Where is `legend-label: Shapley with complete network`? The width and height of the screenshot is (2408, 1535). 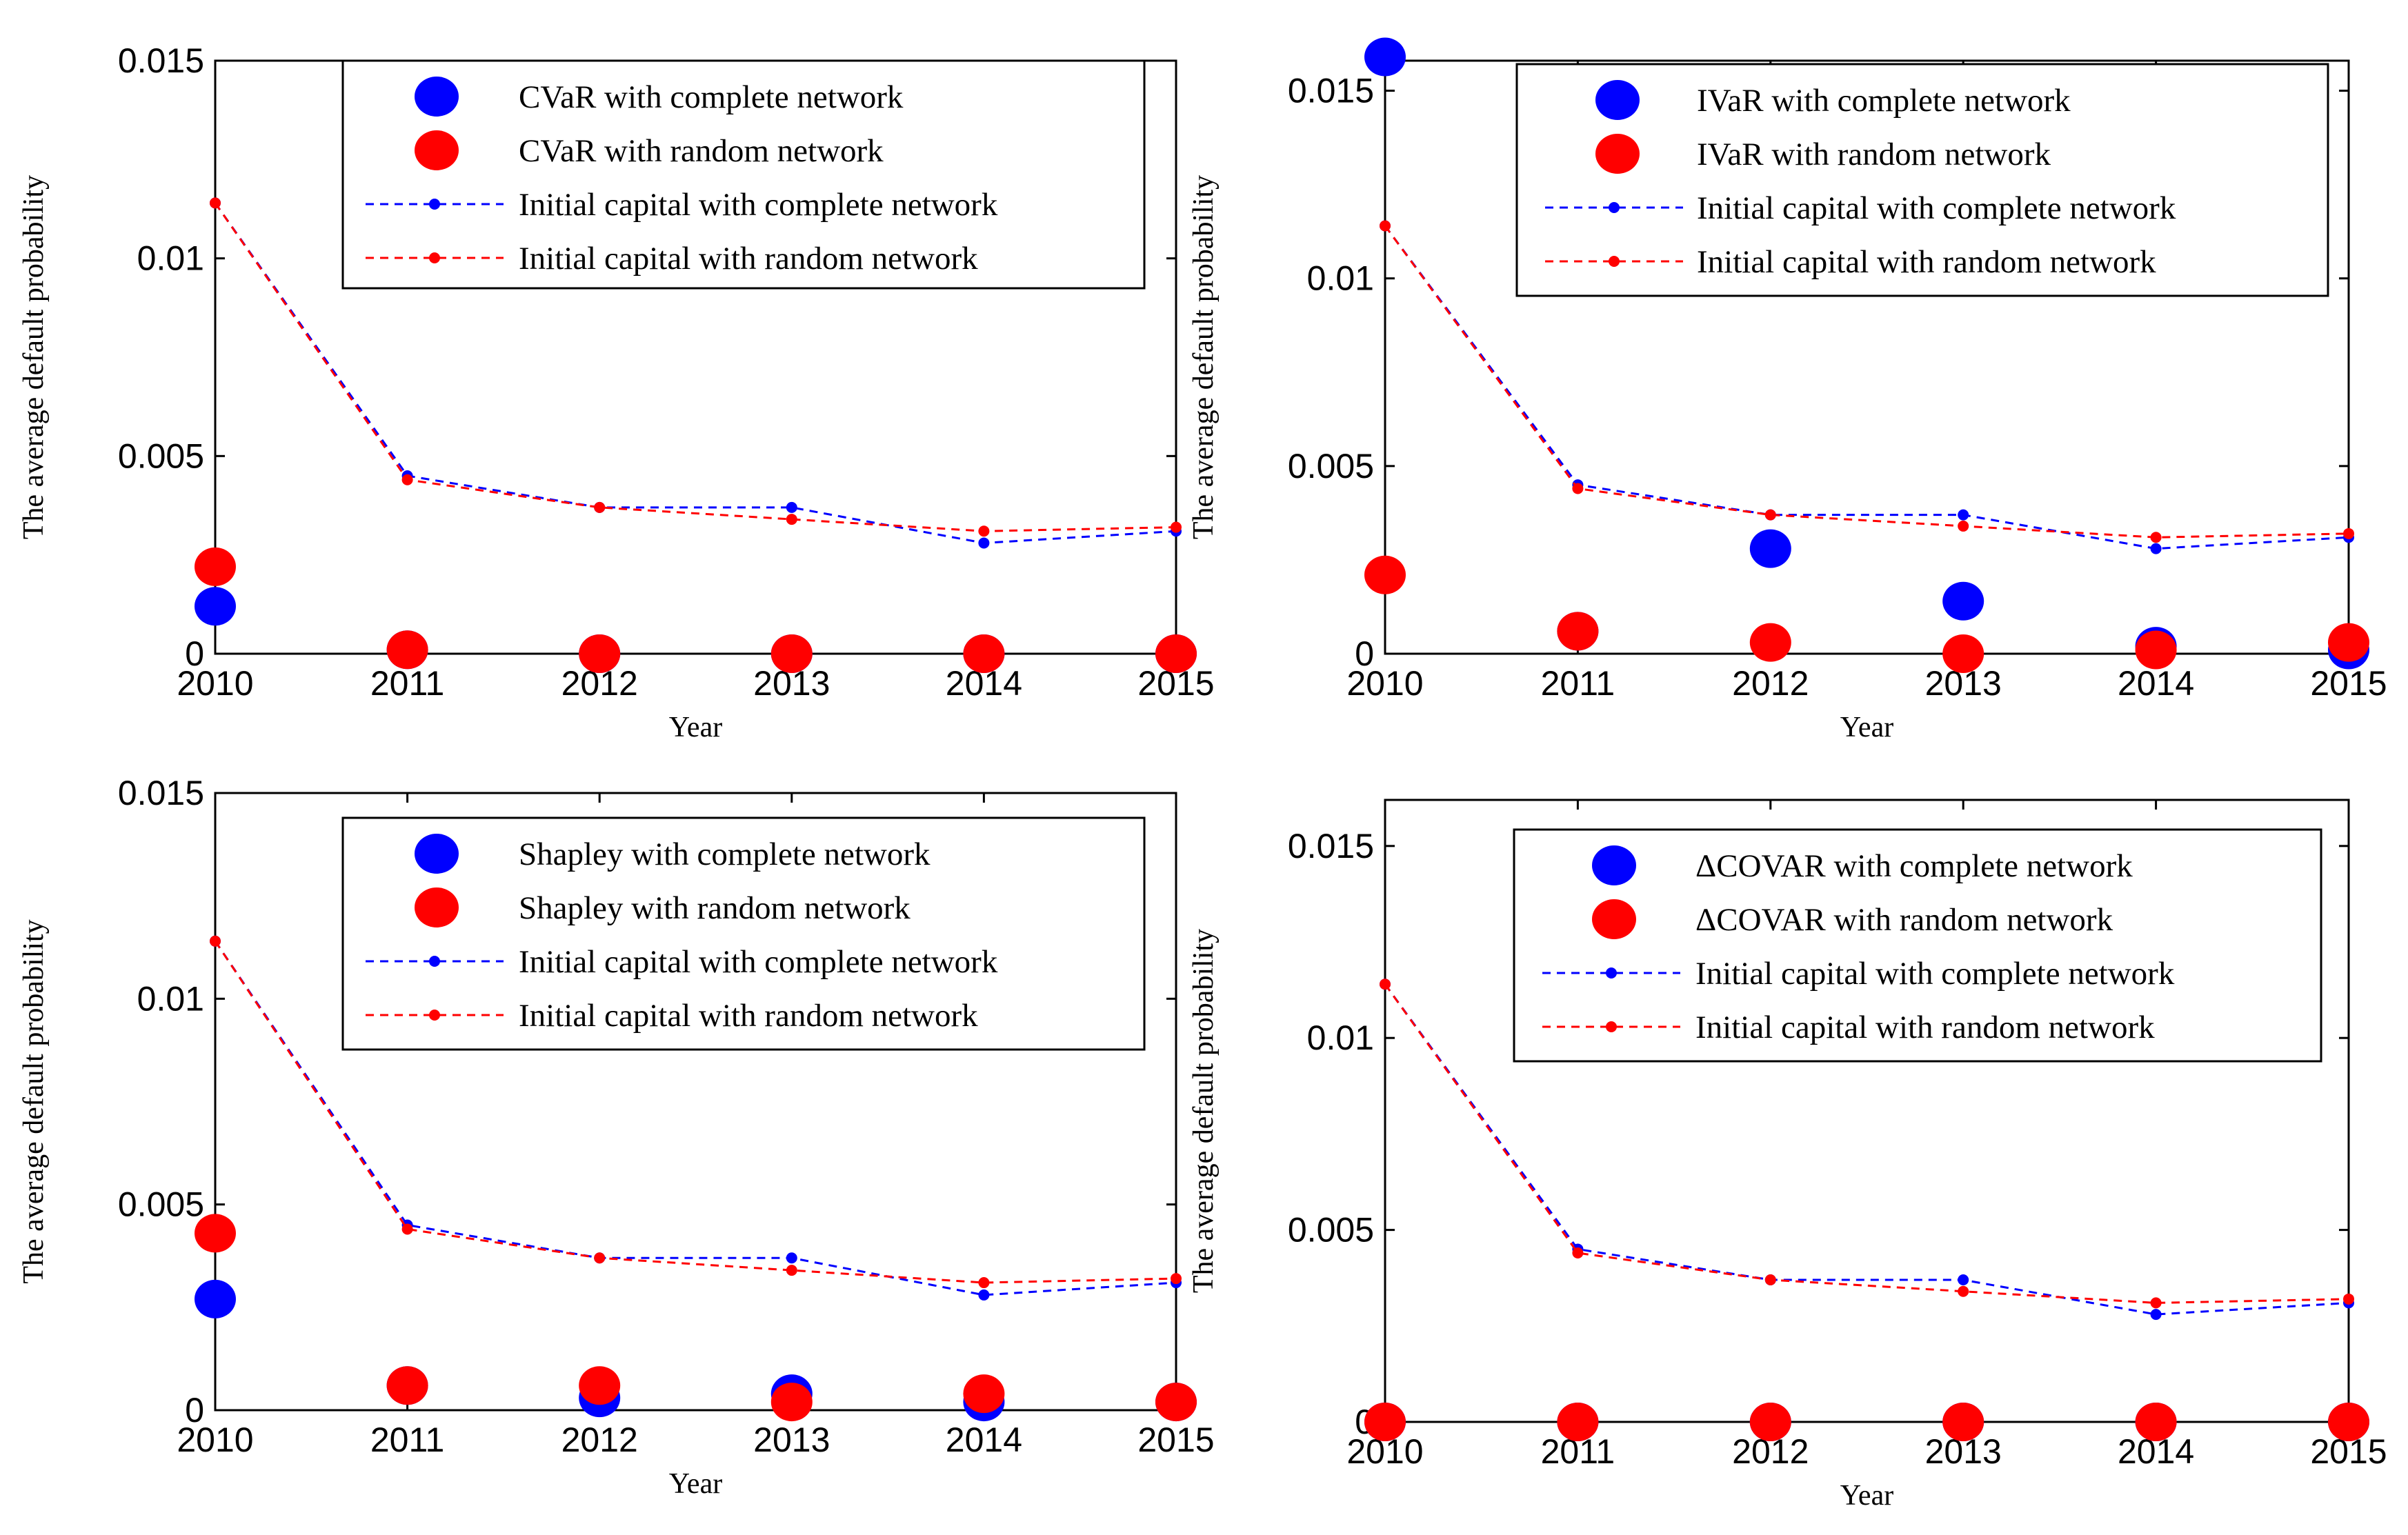
legend-label: Shapley with complete network is located at coordinates (725, 854).